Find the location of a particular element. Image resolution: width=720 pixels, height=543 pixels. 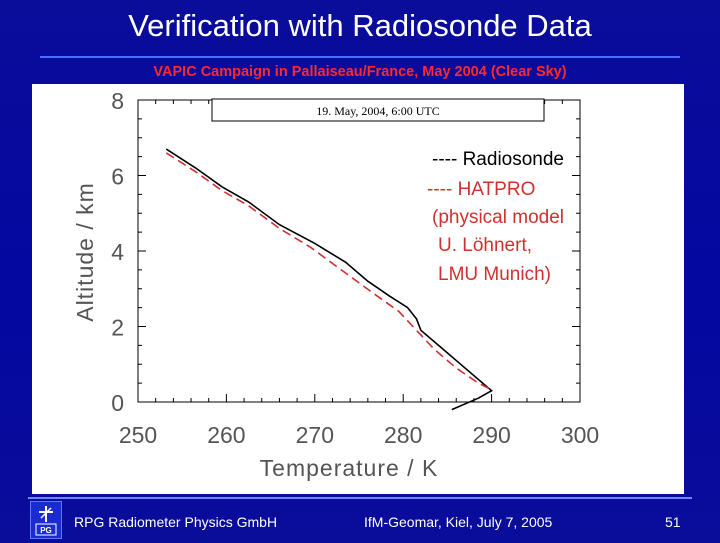

legend-line-3: (physical model is located at coordinates (498, 217).